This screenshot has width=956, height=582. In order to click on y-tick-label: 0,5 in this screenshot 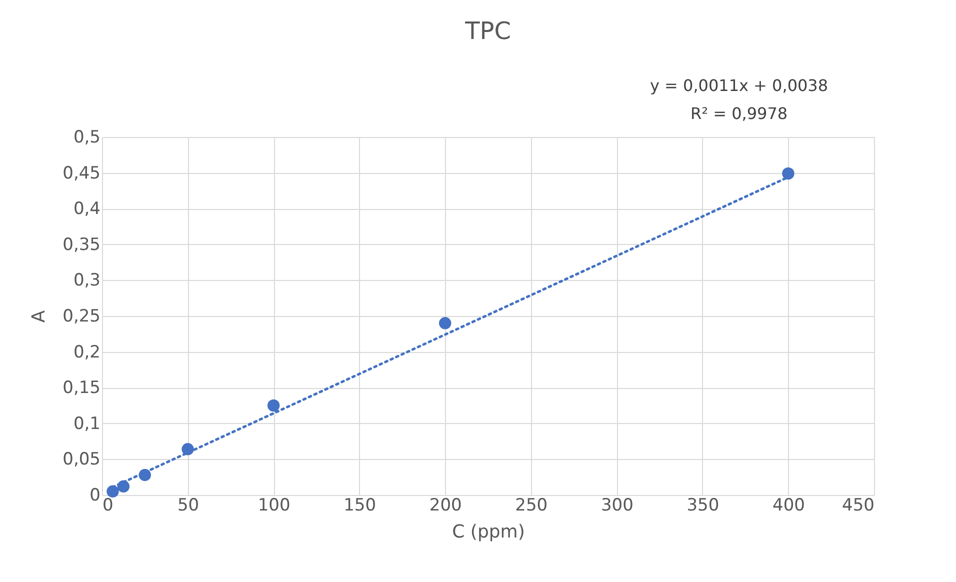, I will do `click(86, 138)`.